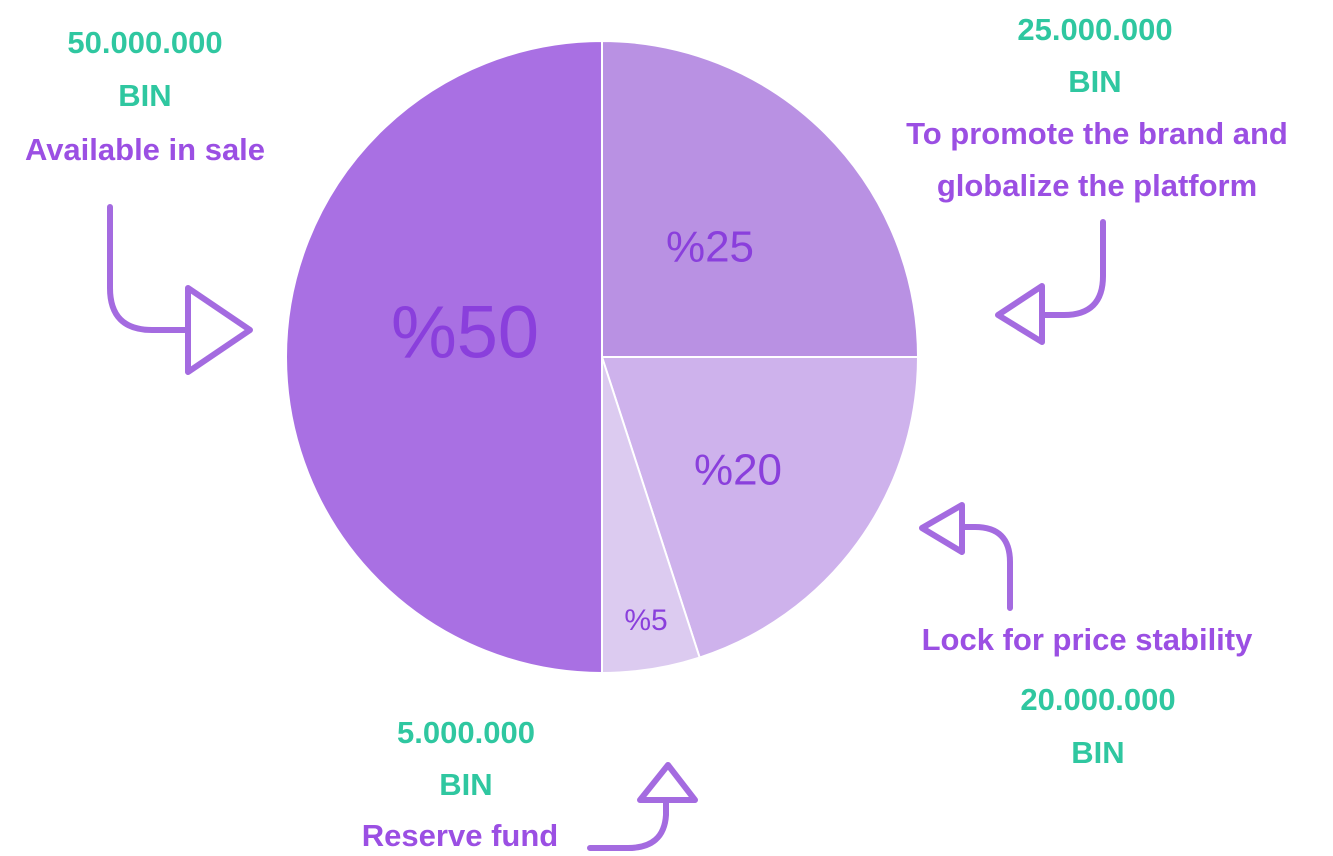 Image resolution: width=1333 pixels, height=856 pixels. What do you see at coordinates (466, 732) in the screenshot?
I see `amount: 5.000.000` at bounding box center [466, 732].